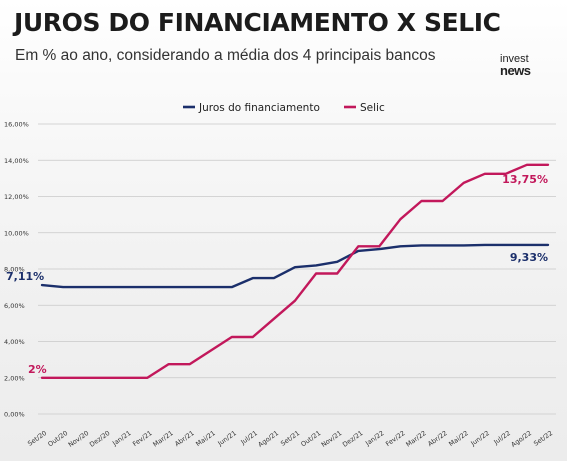  What do you see at coordinates (37, 438) in the screenshot?
I see `x-tick-label: Set/20` at bounding box center [37, 438].